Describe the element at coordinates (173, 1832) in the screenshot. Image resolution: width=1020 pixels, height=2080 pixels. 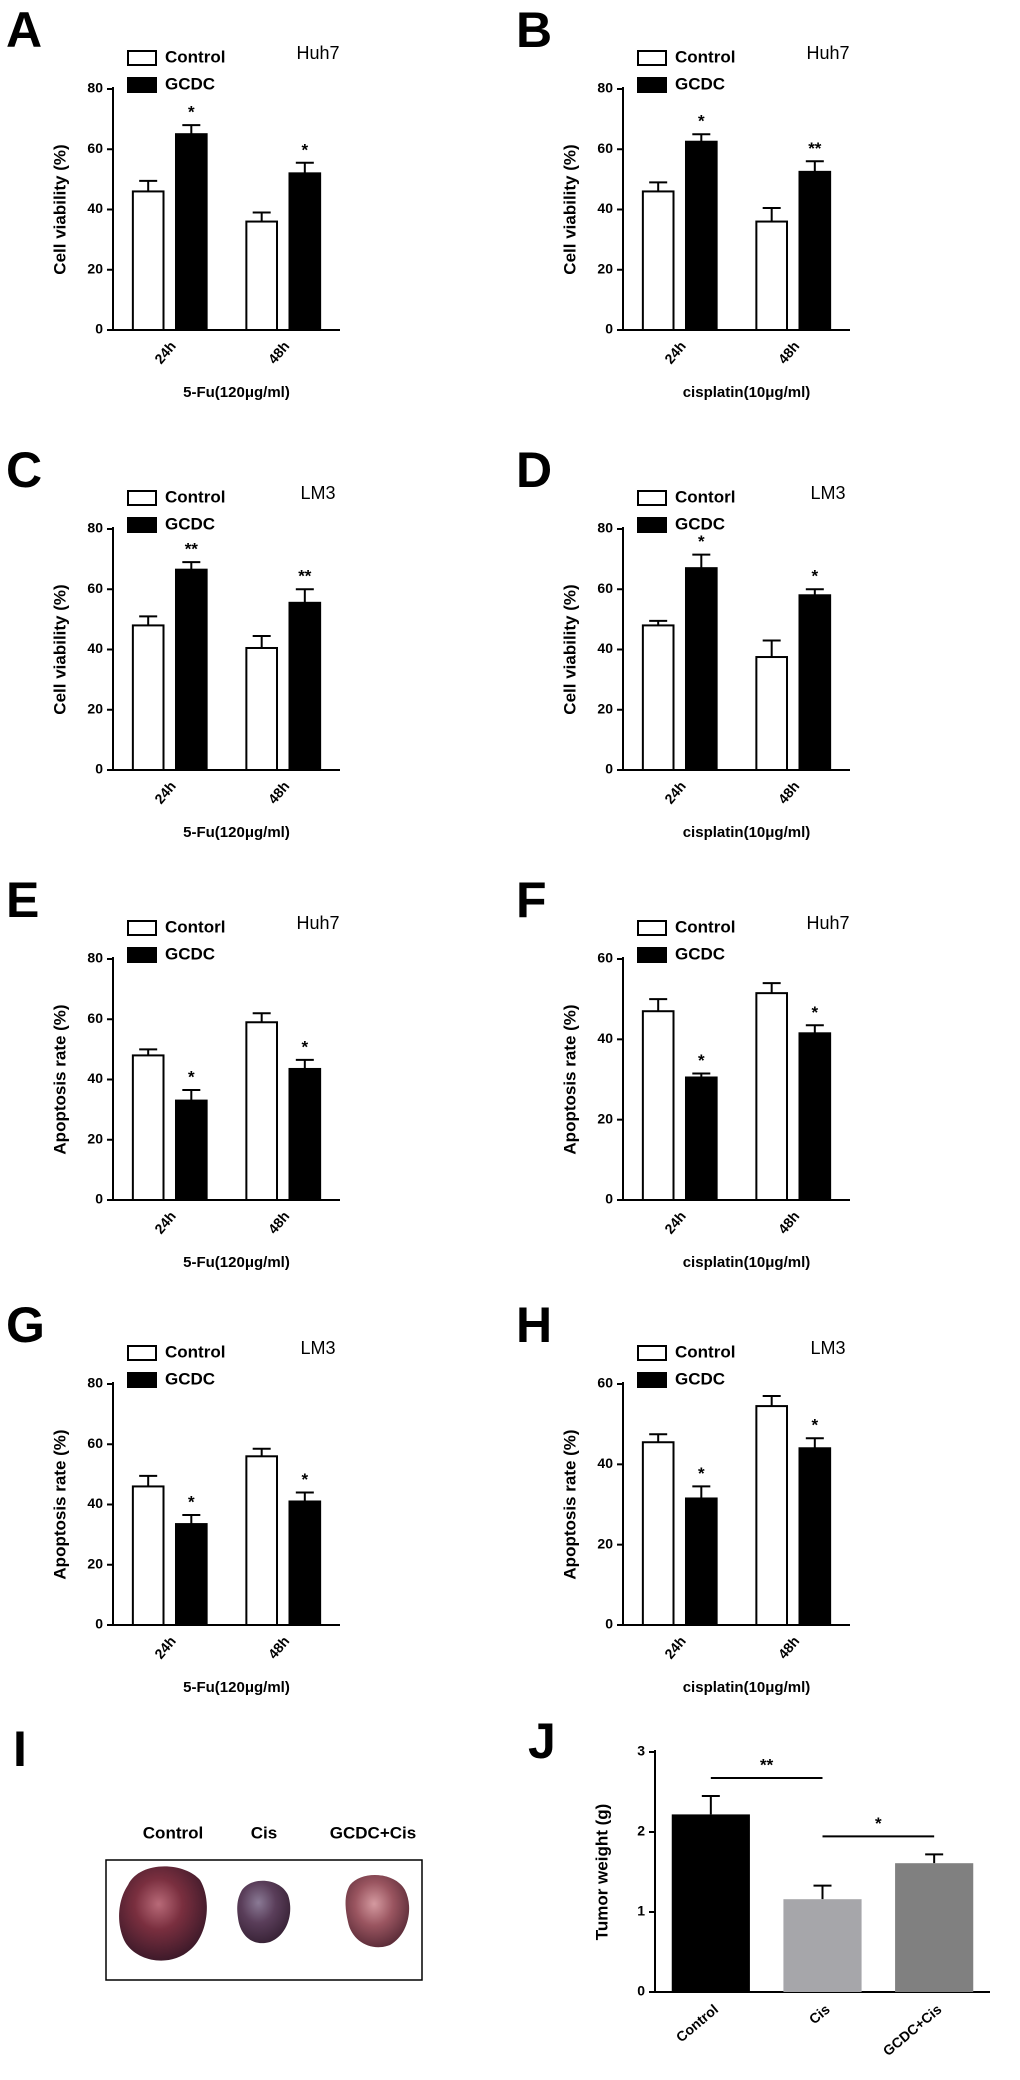
I see `photo-label: Control` at that location.